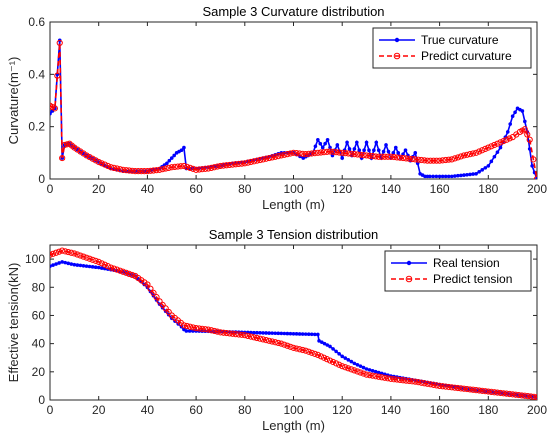 Image resolution: width=550 pixels, height=444 pixels. I want to click on legend-label: Predict tension, so click(472, 279).